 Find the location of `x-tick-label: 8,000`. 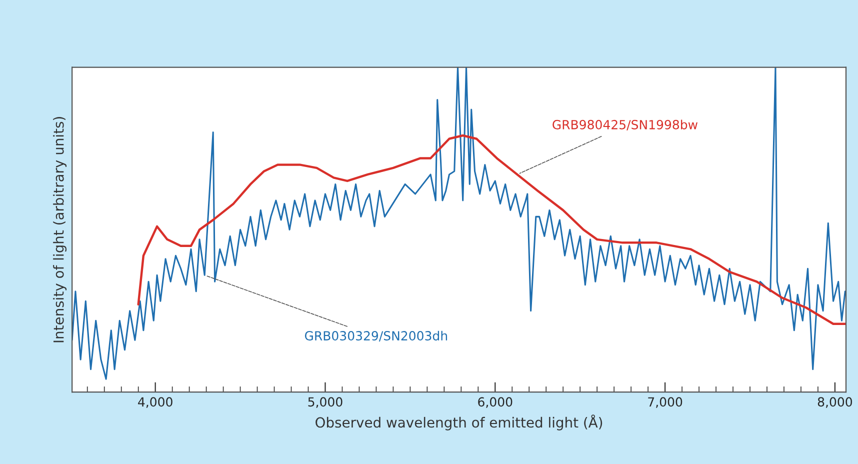

x-tick-label: 8,000 is located at coordinates (835, 402).